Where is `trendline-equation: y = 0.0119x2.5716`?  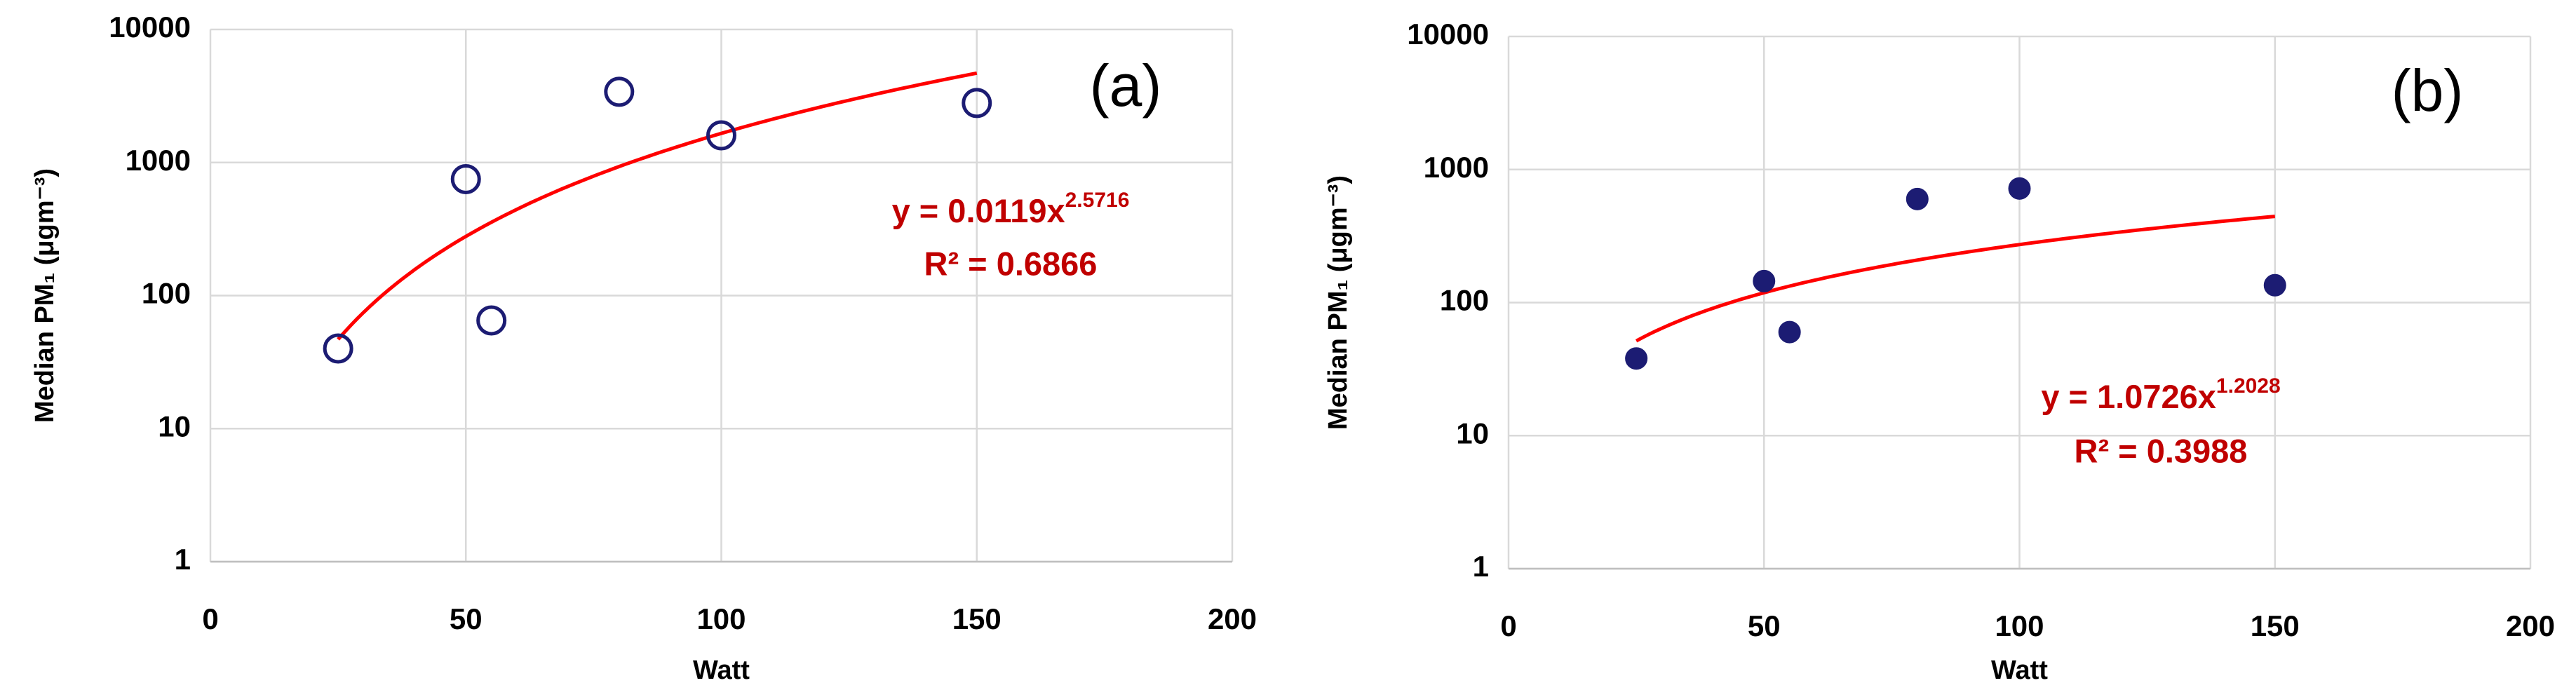
trendline-equation: y = 0.0119x2.5716 is located at coordinates (1011, 209).